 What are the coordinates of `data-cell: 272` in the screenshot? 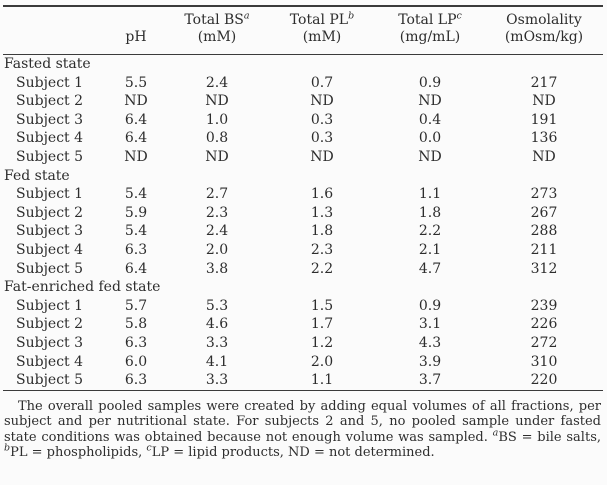 It's located at (544, 342).